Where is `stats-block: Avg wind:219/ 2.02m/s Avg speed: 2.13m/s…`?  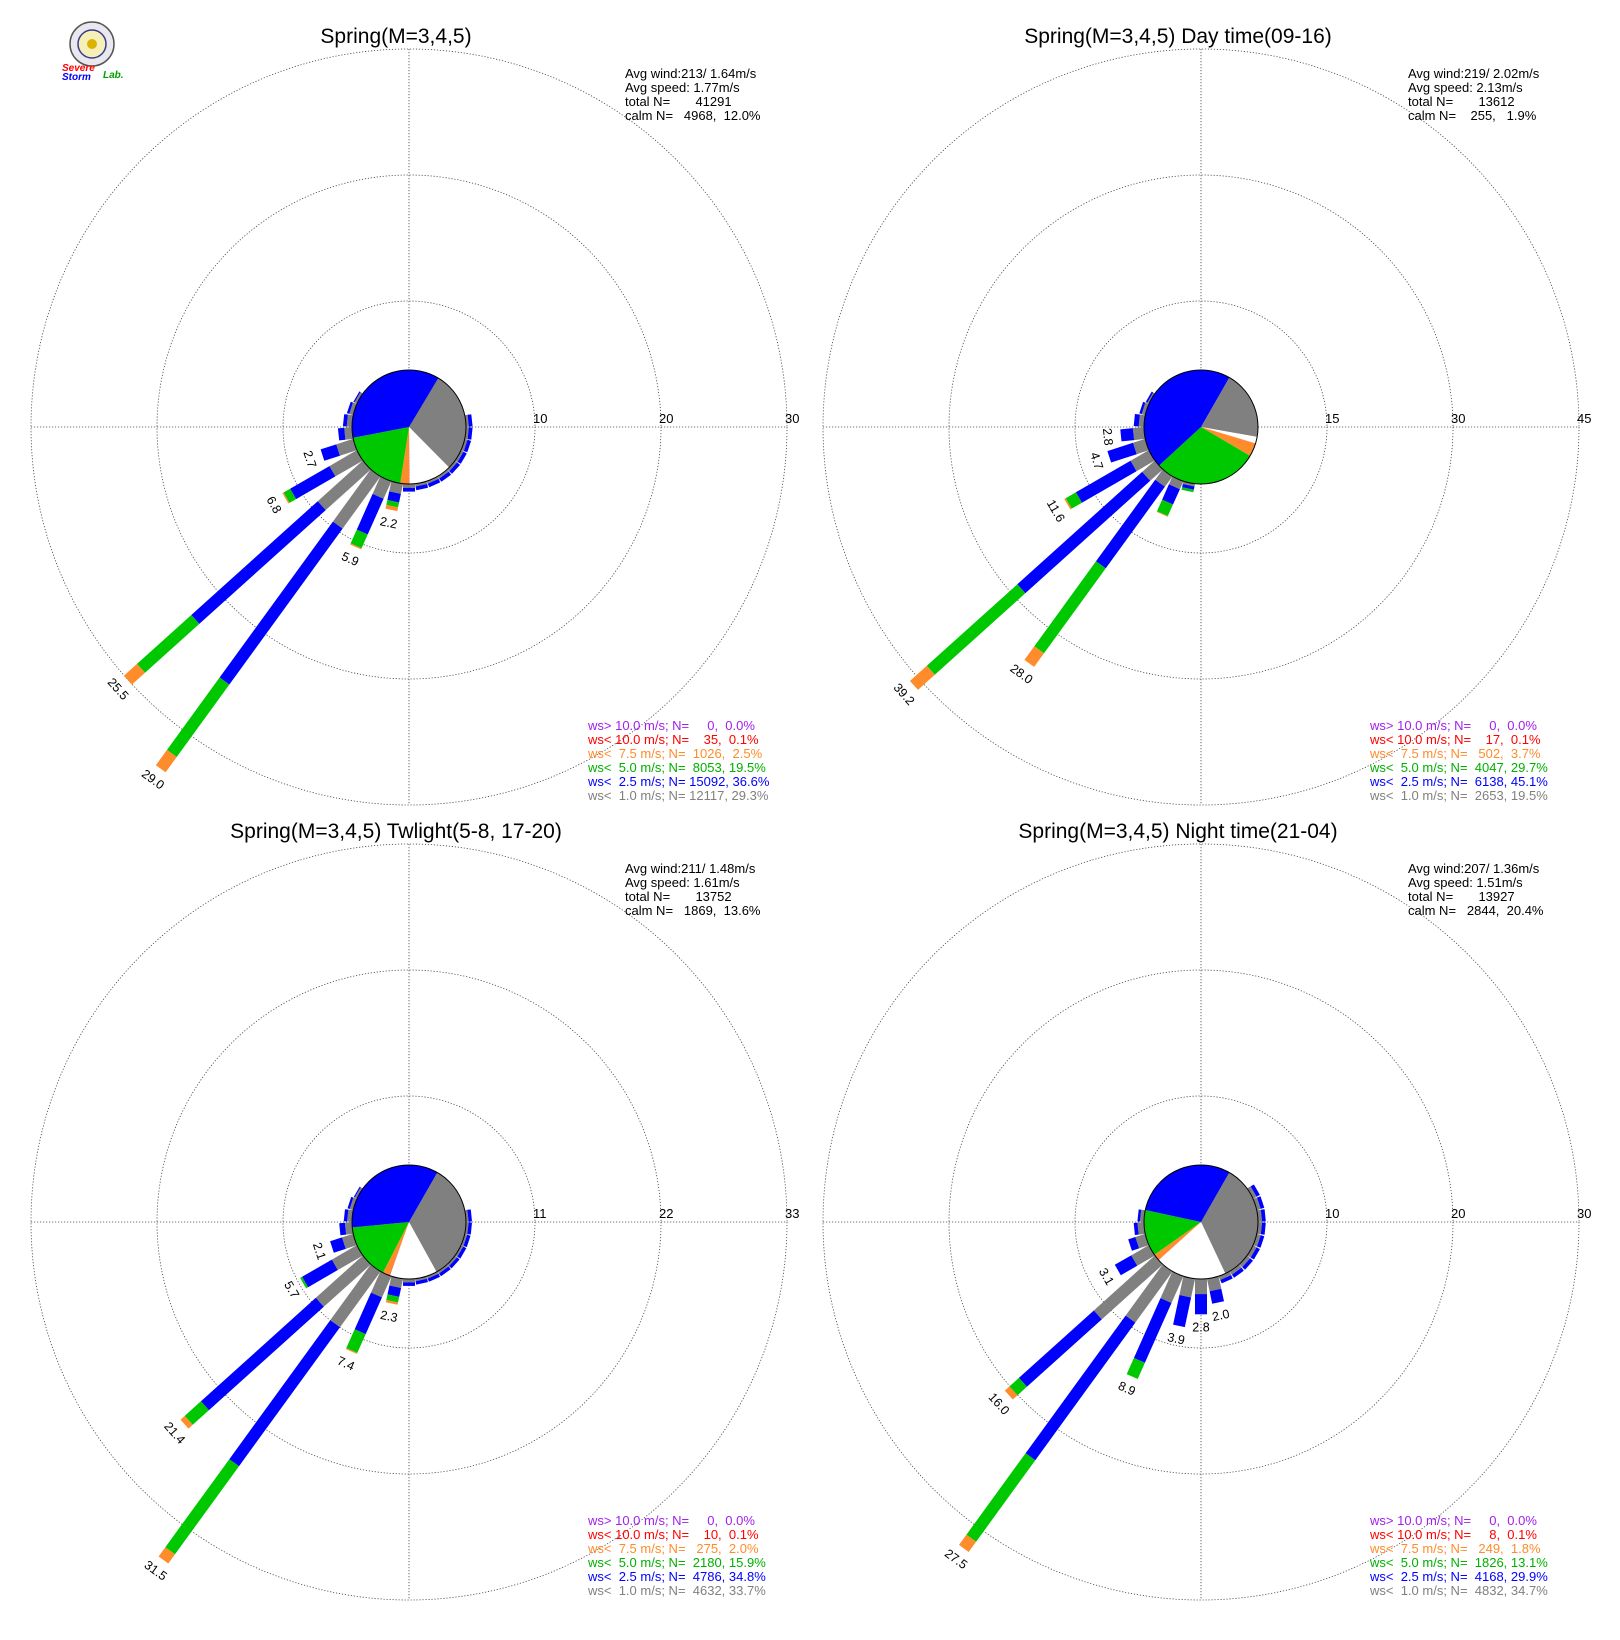 stats-block: Avg wind:219/ 2.02m/s Avg speed: 2.13m/s… is located at coordinates (1474, 94).